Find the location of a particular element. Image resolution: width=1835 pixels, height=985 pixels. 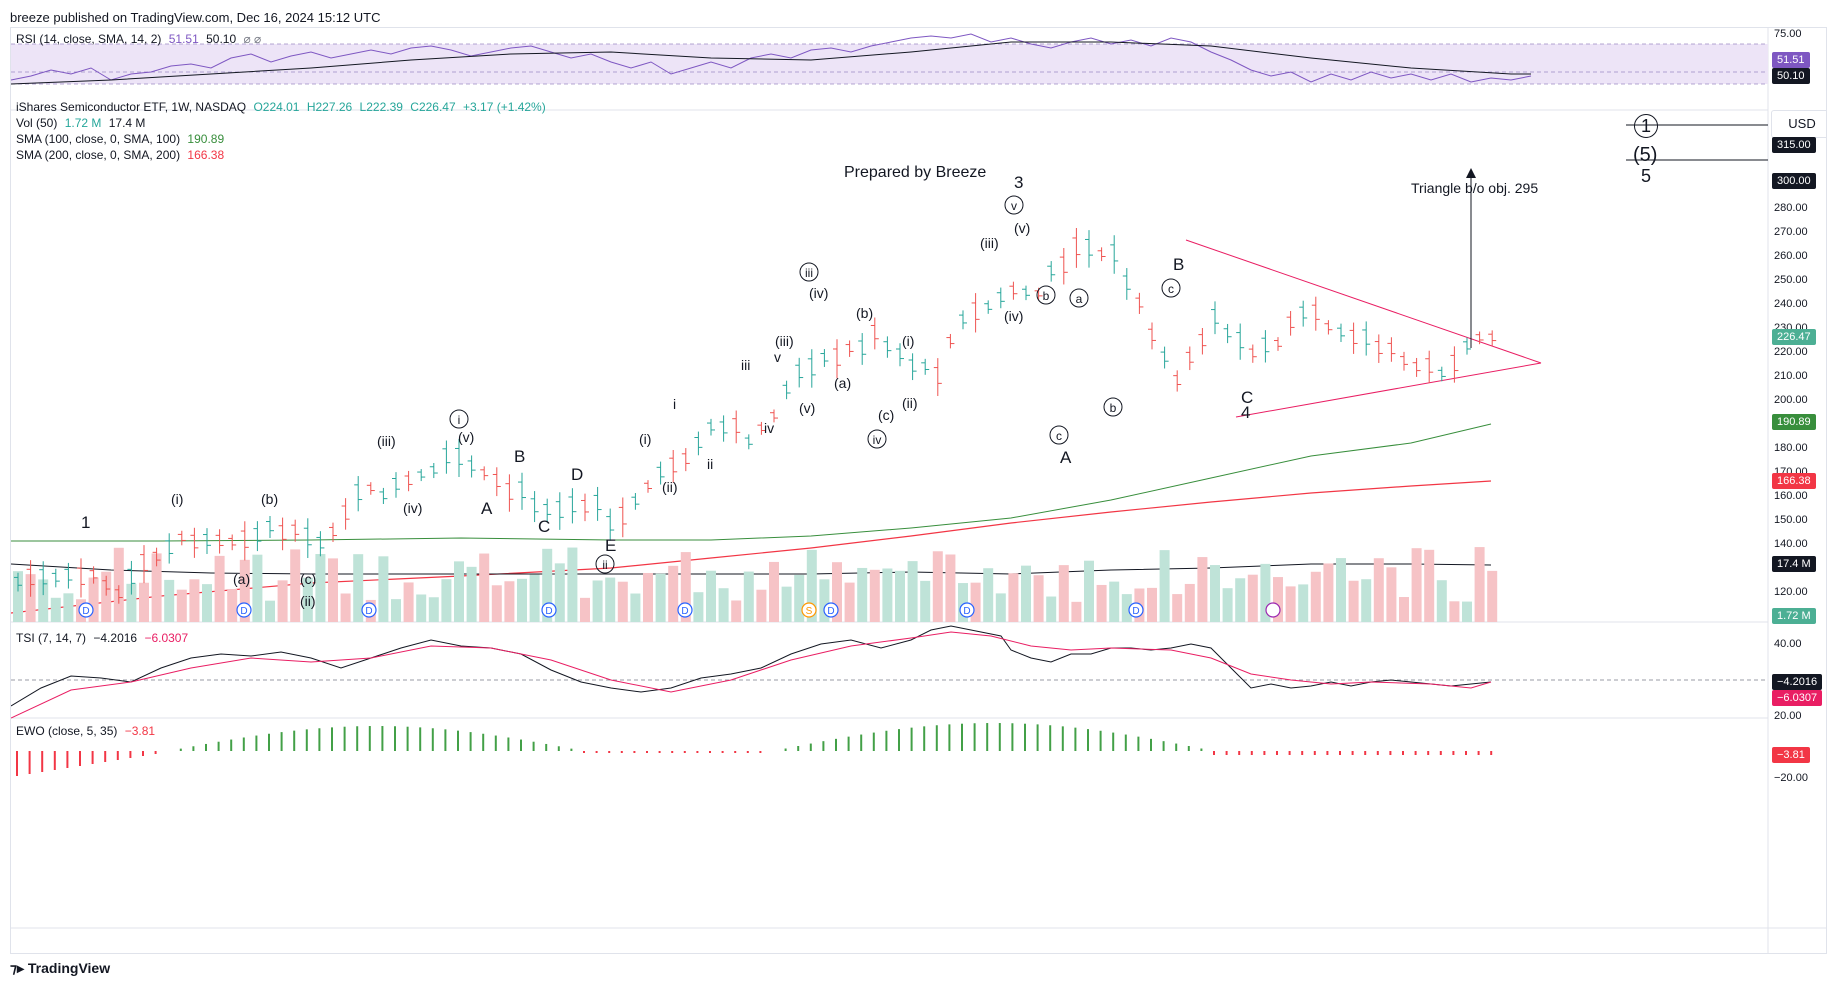

circled-label-text: iv is located at coordinates (877, 440).